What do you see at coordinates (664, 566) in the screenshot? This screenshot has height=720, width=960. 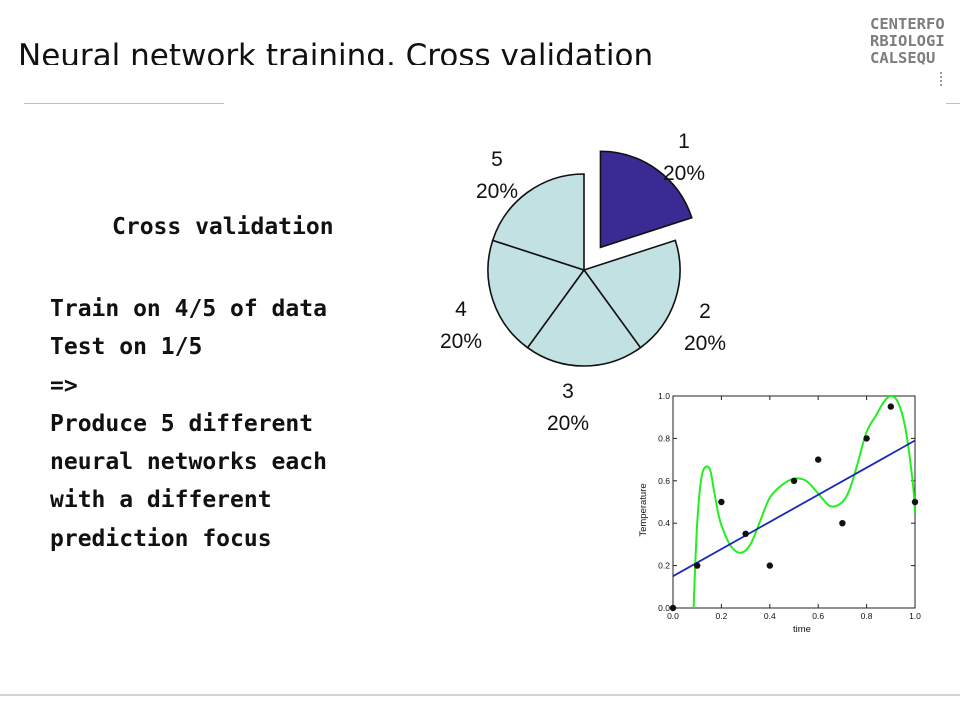 I see `y-tick-label: 0.2` at bounding box center [664, 566].